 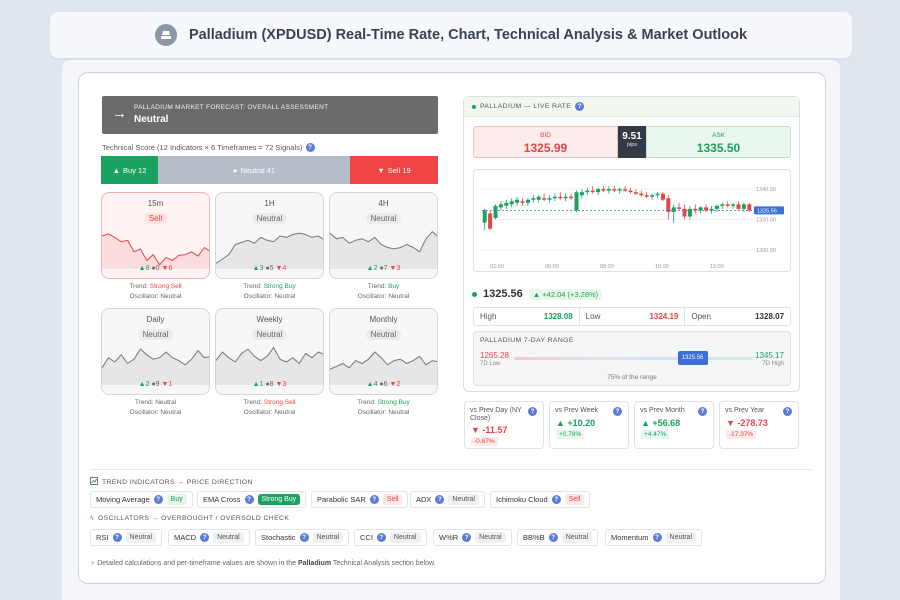 What do you see at coordinates (155, 218) in the screenshot?
I see `timeframe-status: Sell` at bounding box center [155, 218].